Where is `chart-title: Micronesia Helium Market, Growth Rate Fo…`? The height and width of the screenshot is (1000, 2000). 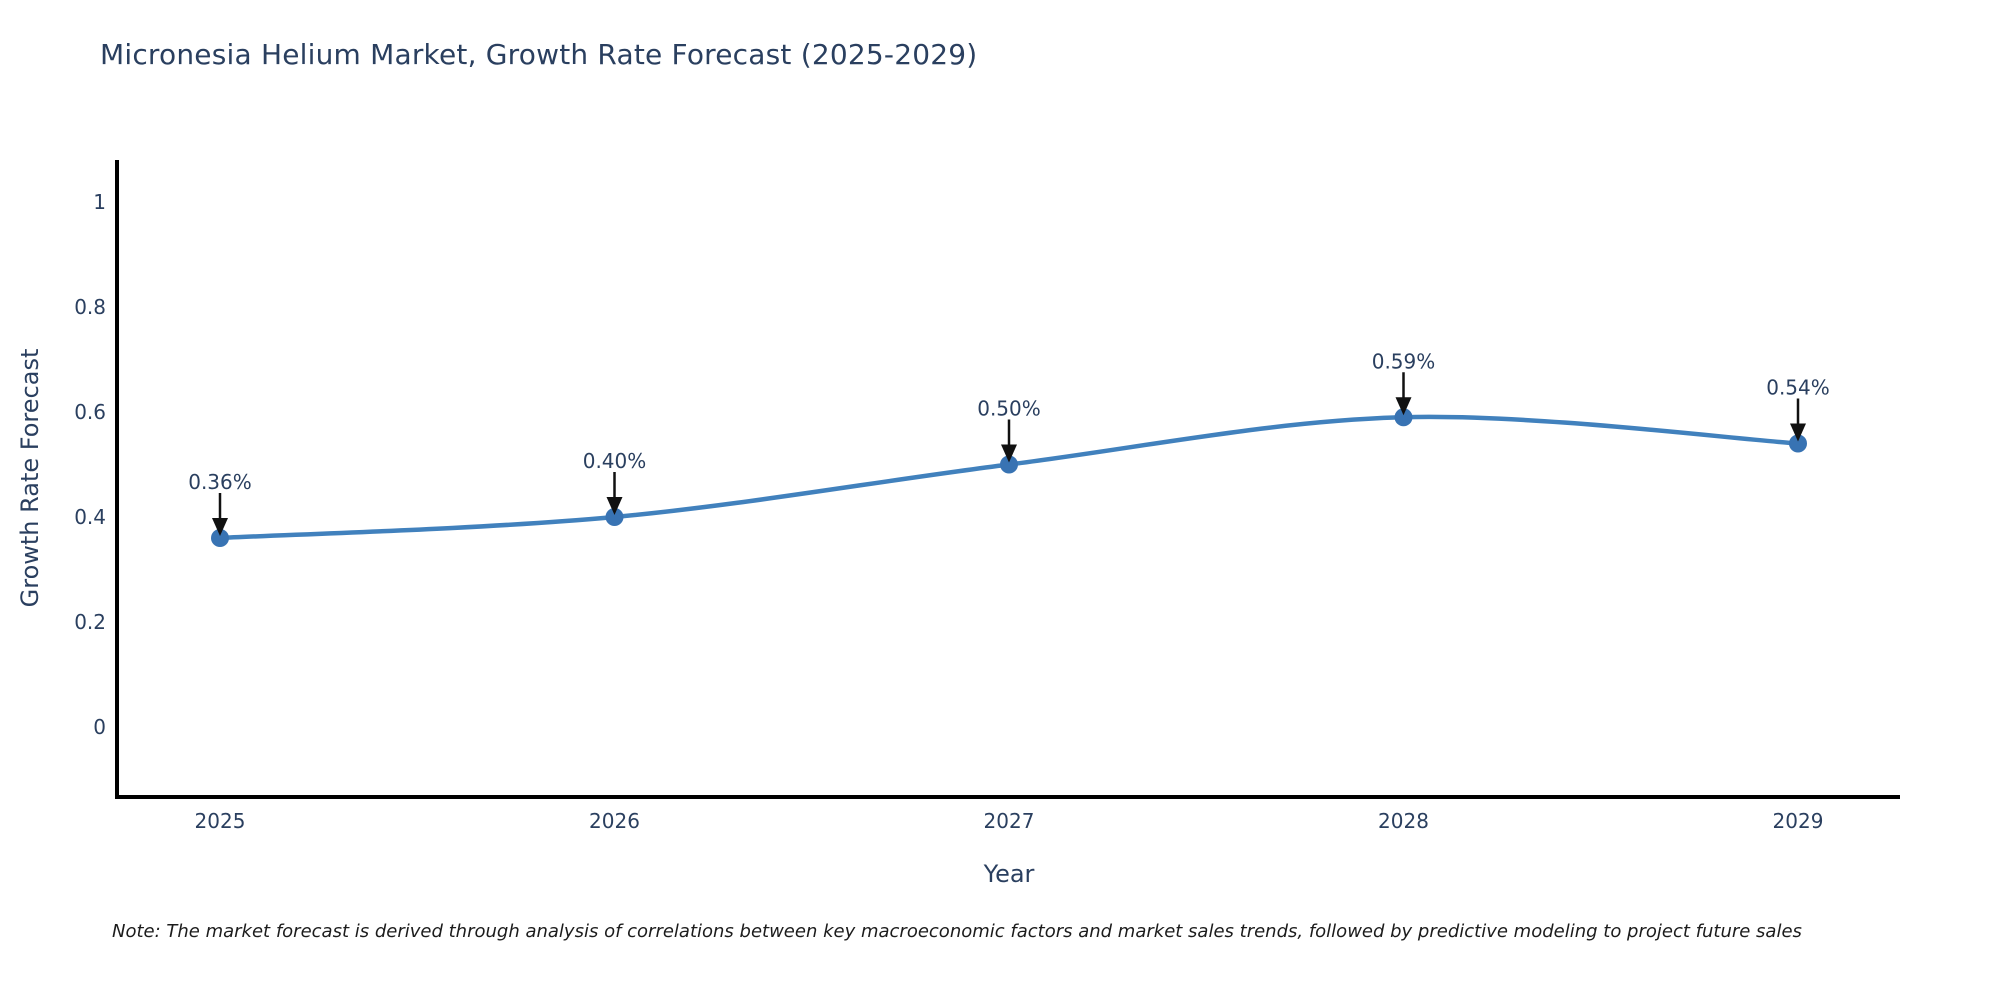 chart-title: Micronesia Helium Market, Growth Rate Fo… is located at coordinates (539, 54).